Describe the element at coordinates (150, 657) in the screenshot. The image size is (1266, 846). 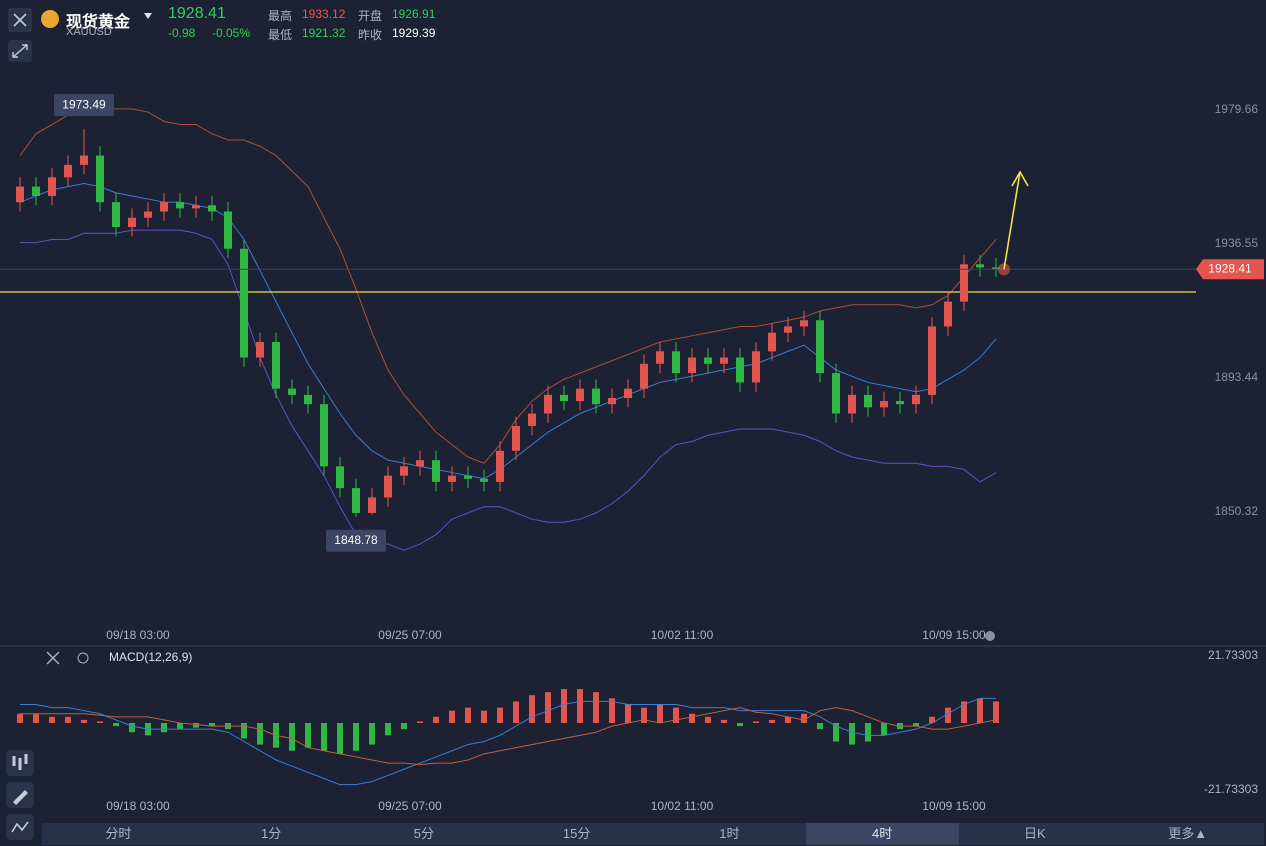
I see `macd-title: MACD(12,26,9)` at that location.